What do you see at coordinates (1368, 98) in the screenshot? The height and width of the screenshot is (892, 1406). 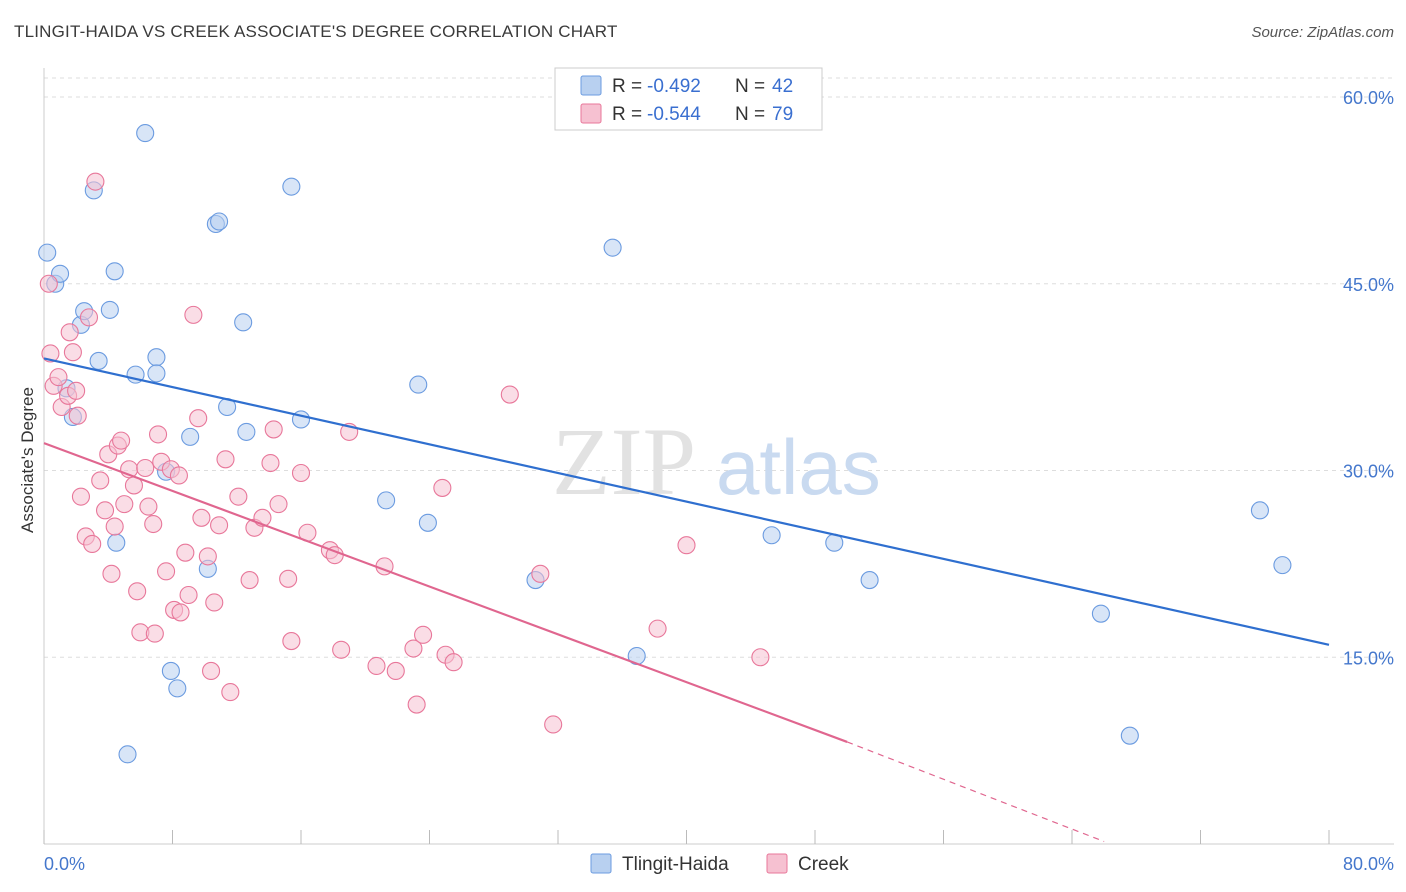 I see `y-tick-label: 60.0%` at bounding box center [1368, 98].